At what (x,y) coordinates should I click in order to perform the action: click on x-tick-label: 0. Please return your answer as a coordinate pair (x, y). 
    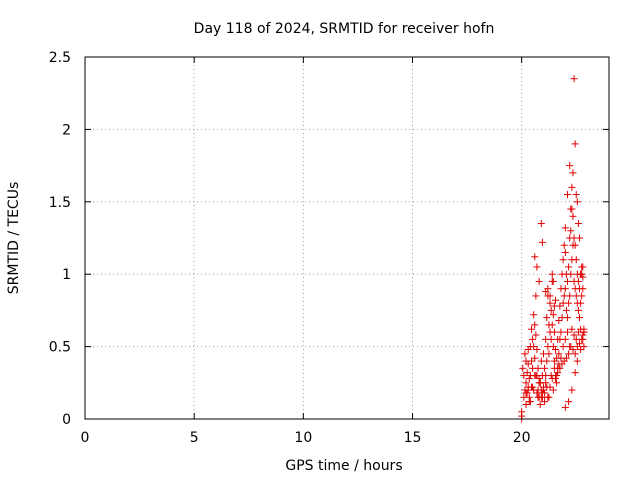
    Looking at the image, I should click on (85, 438).